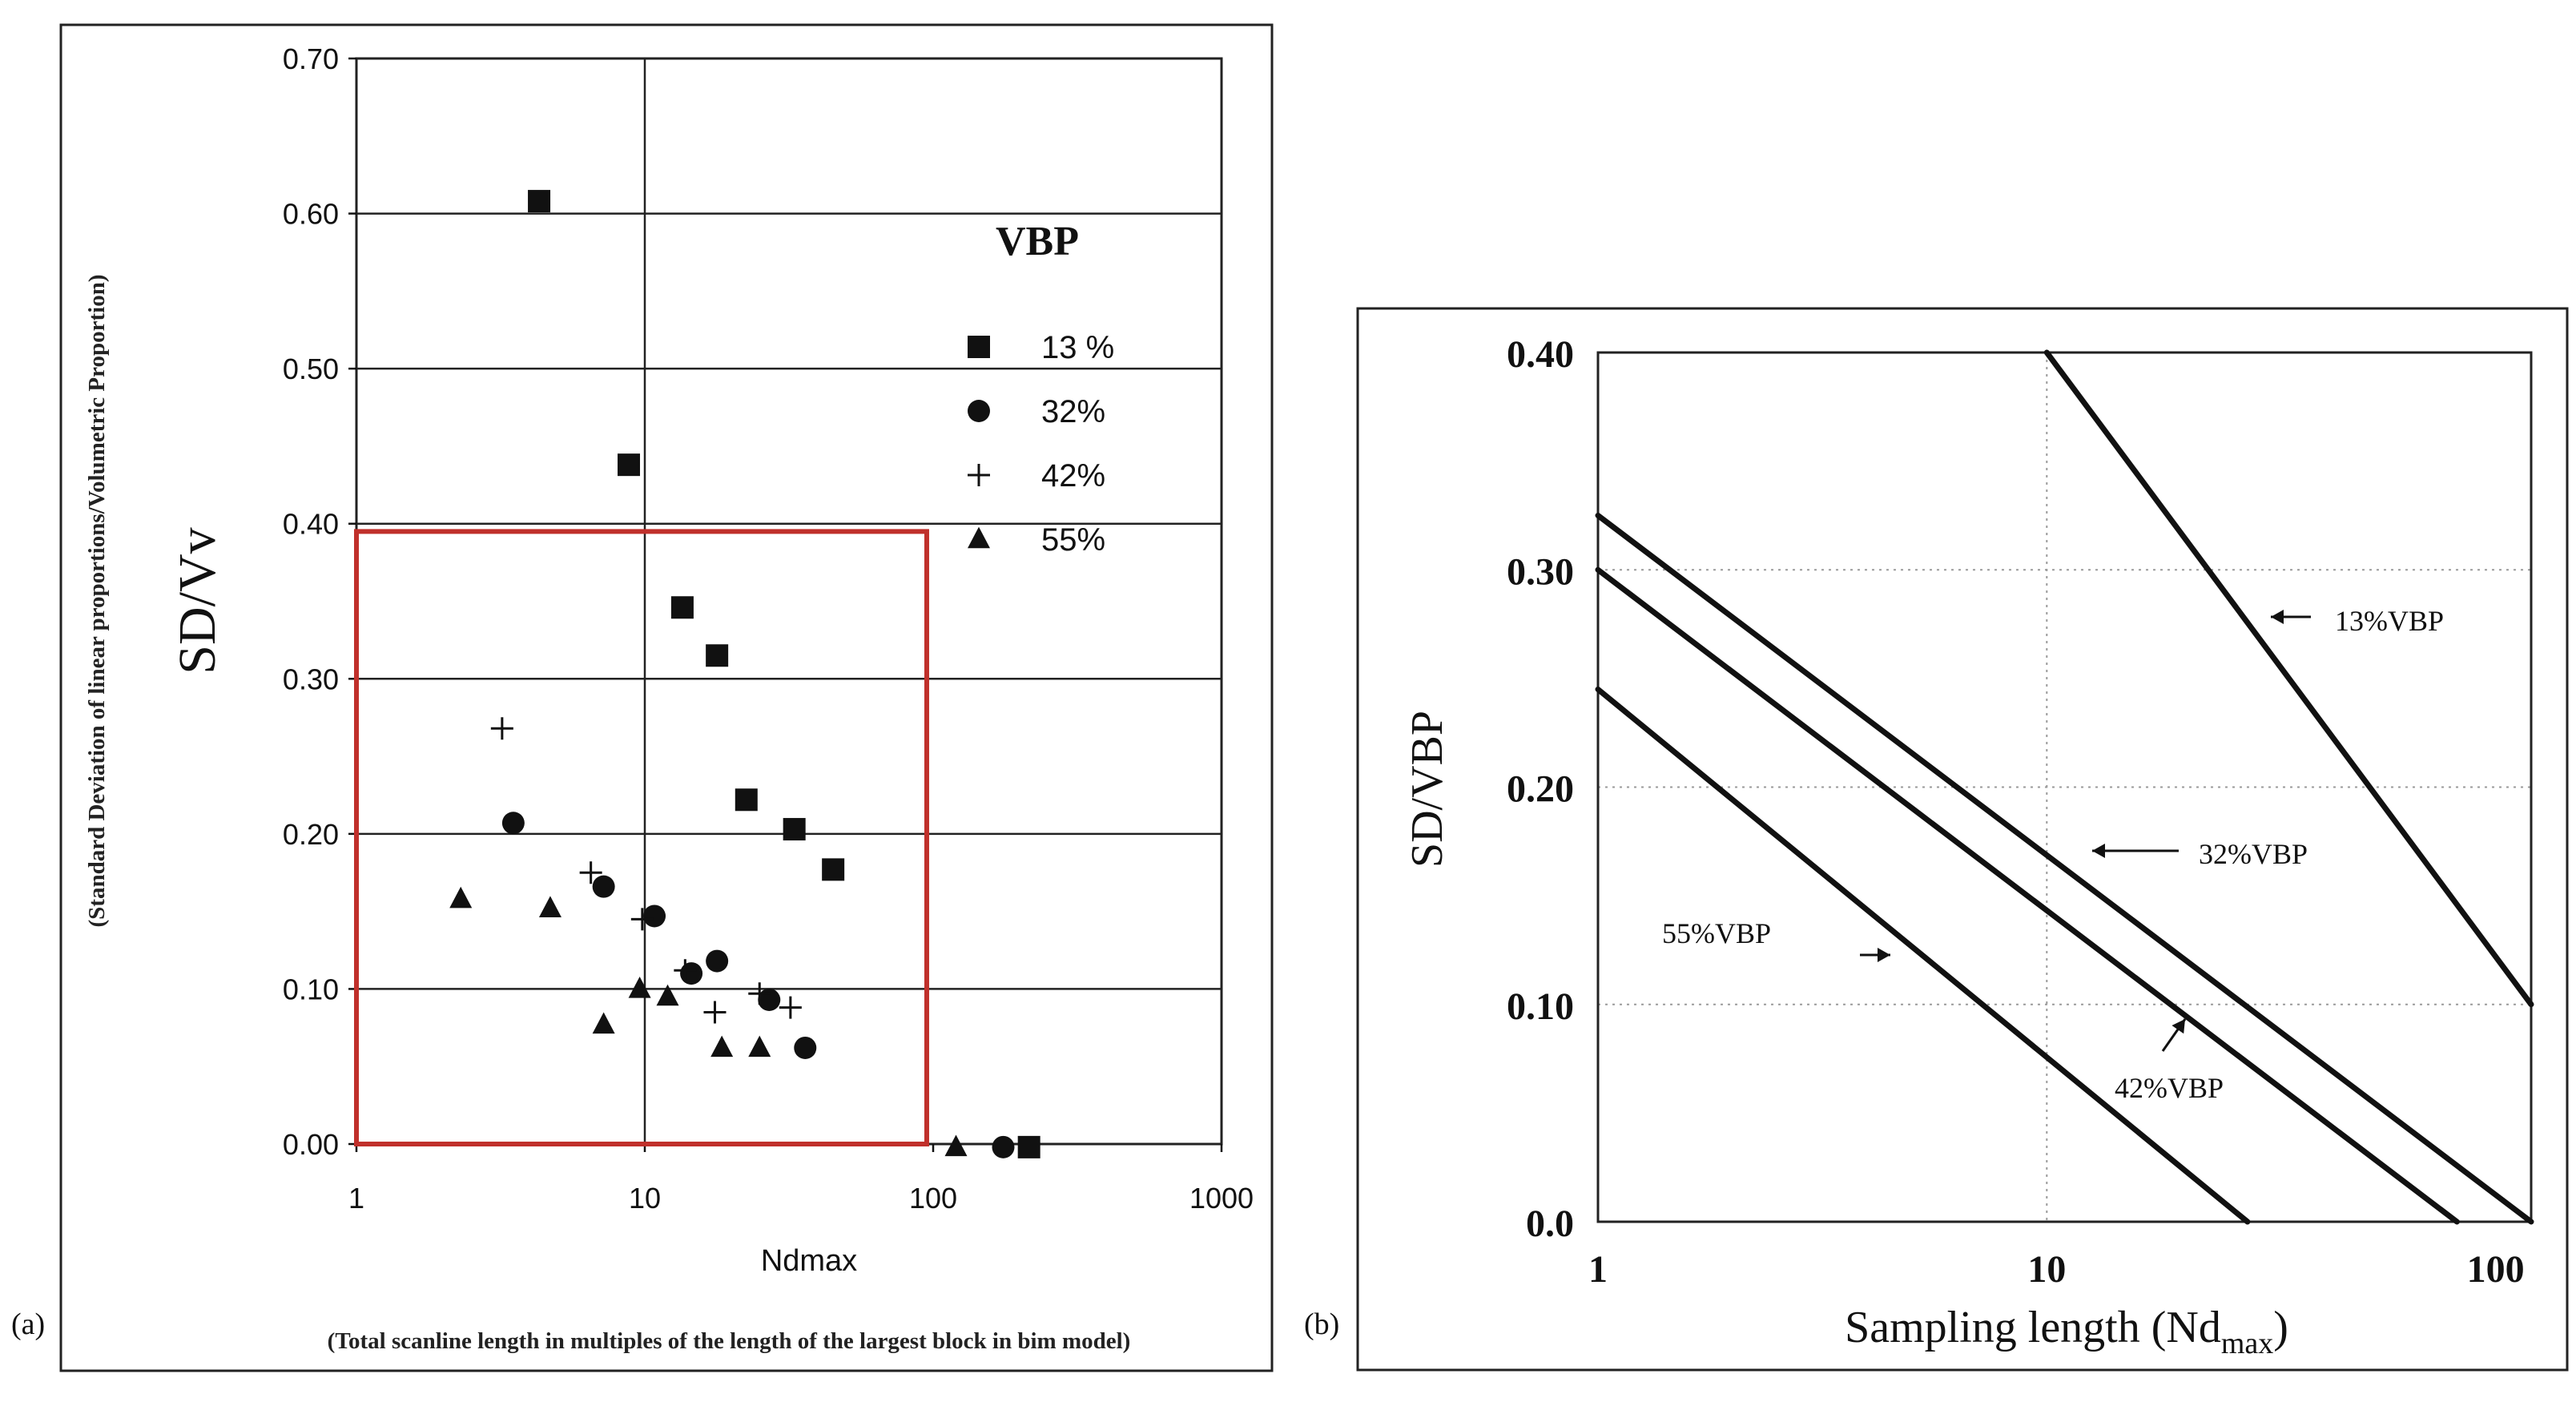 This screenshot has height=1402, width=2576. What do you see at coordinates (311, 679) in the screenshot?
I see `a-y-tick-label: 0.30` at bounding box center [311, 679].